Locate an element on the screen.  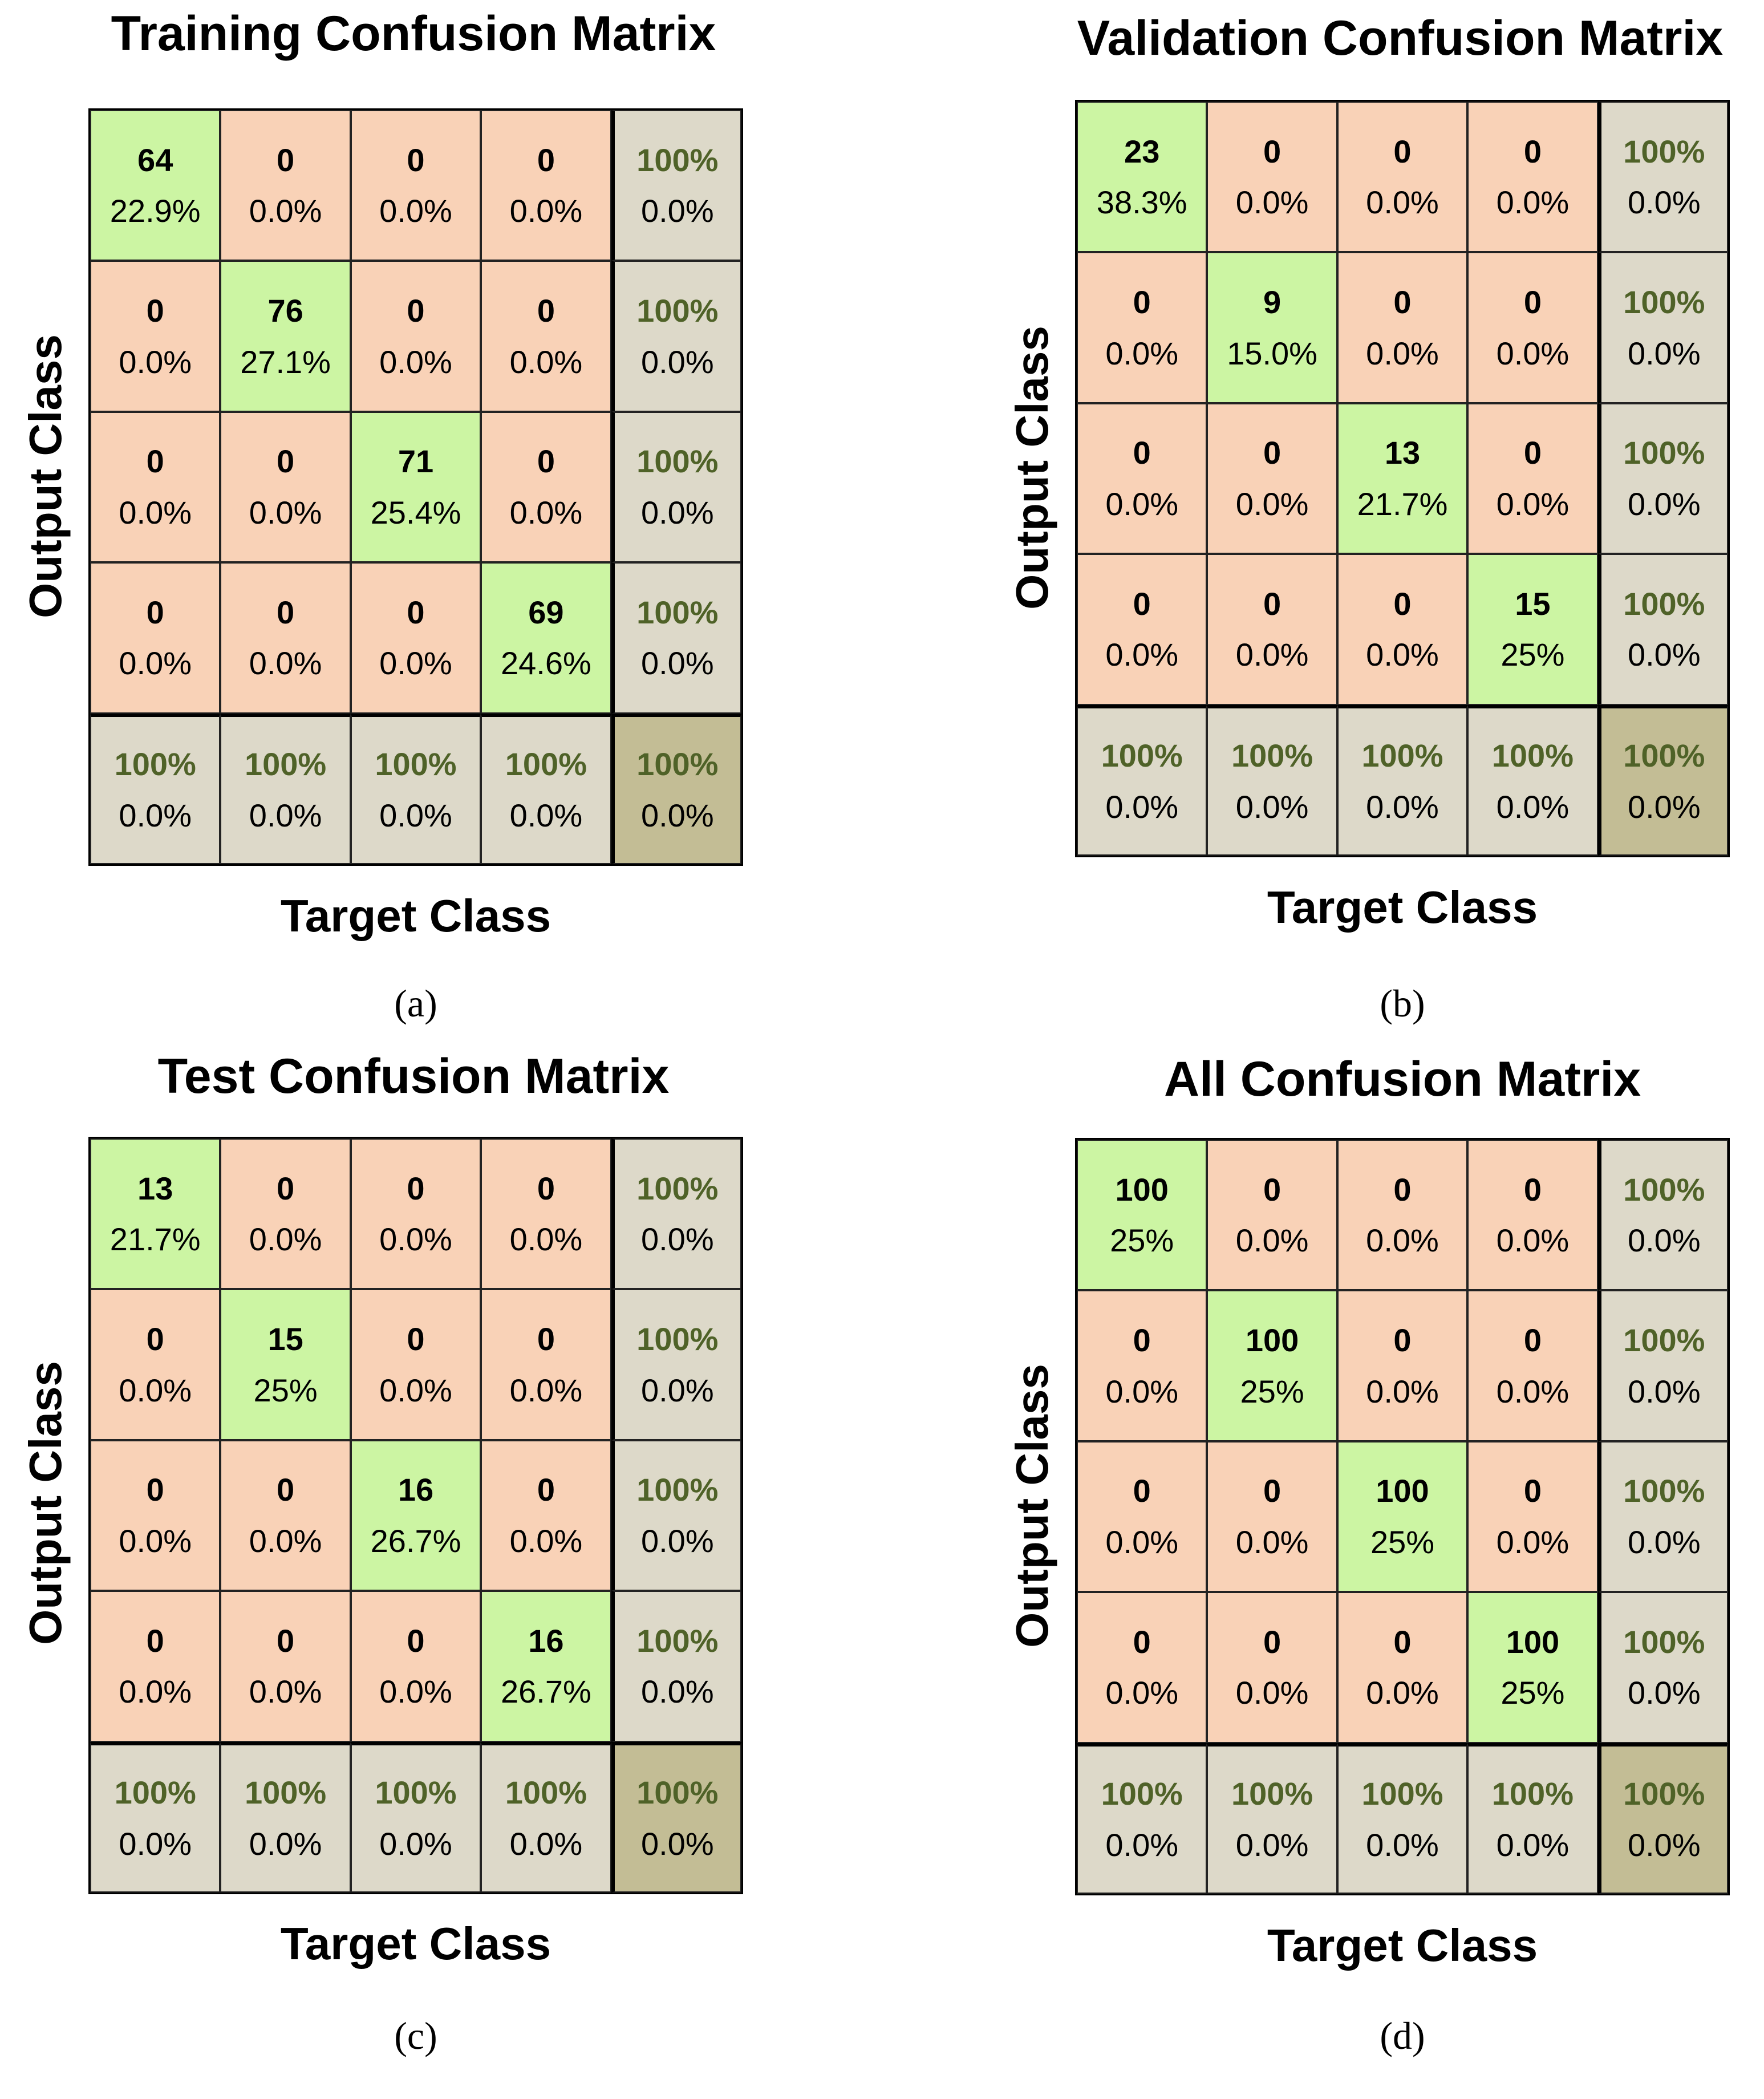
cell-percent: 27.1% is located at coordinates (285, 361).